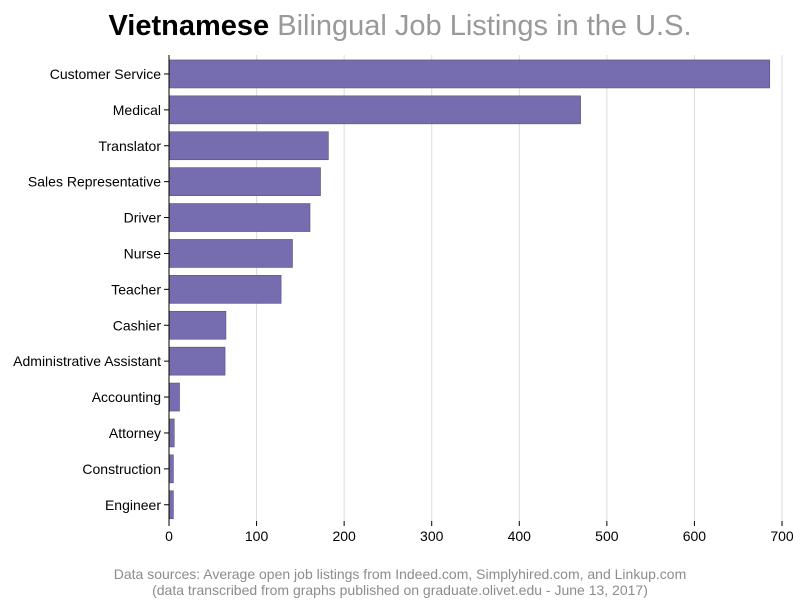  I want to click on category-label: Accounting, so click(126, 397).